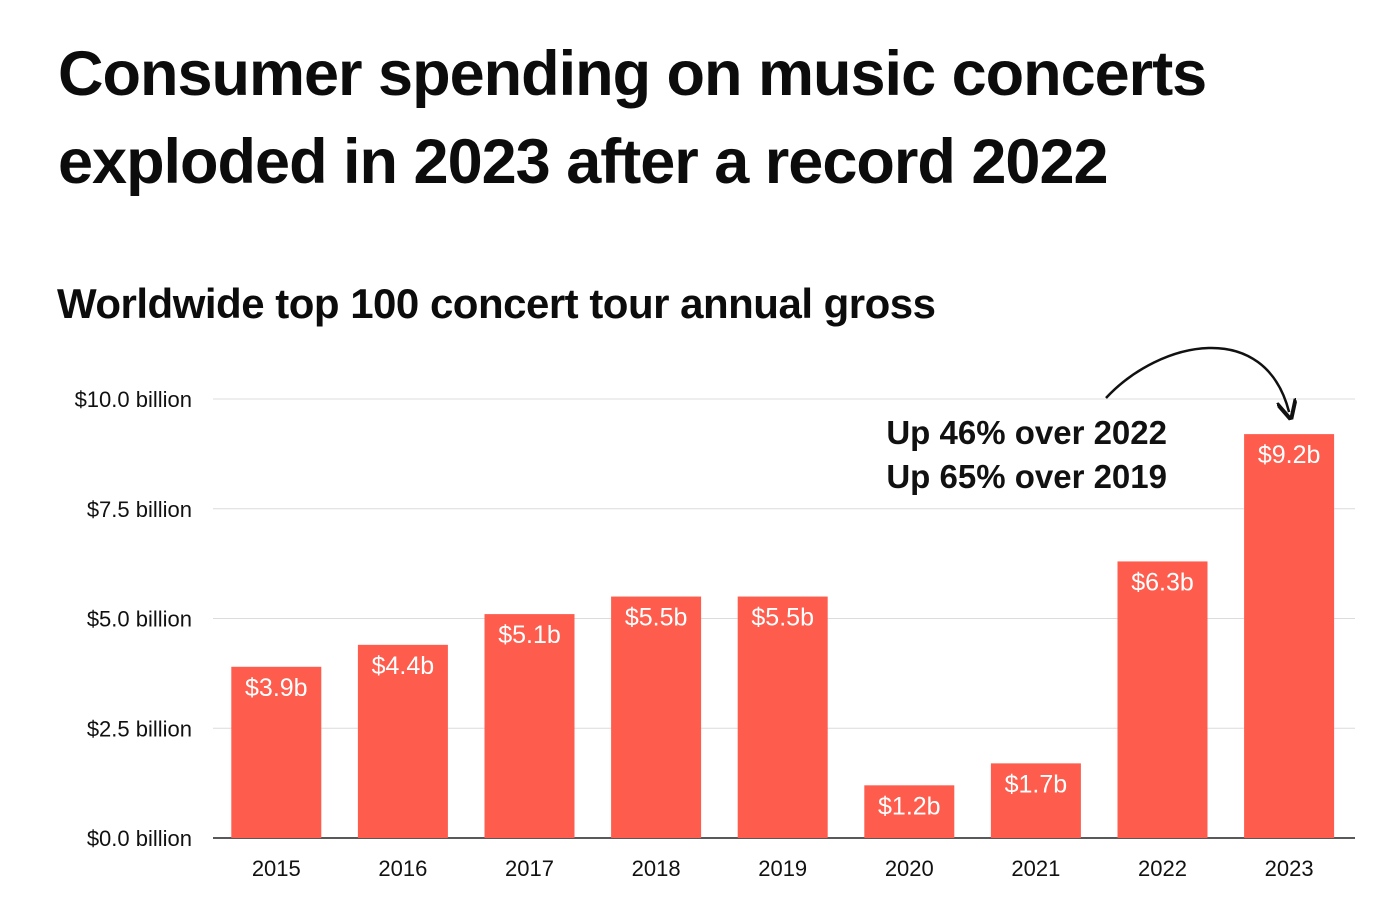 This screenshot has height=908, width=1396. I want to click on data-label-2022: $6.3b, so click(1162, 582).